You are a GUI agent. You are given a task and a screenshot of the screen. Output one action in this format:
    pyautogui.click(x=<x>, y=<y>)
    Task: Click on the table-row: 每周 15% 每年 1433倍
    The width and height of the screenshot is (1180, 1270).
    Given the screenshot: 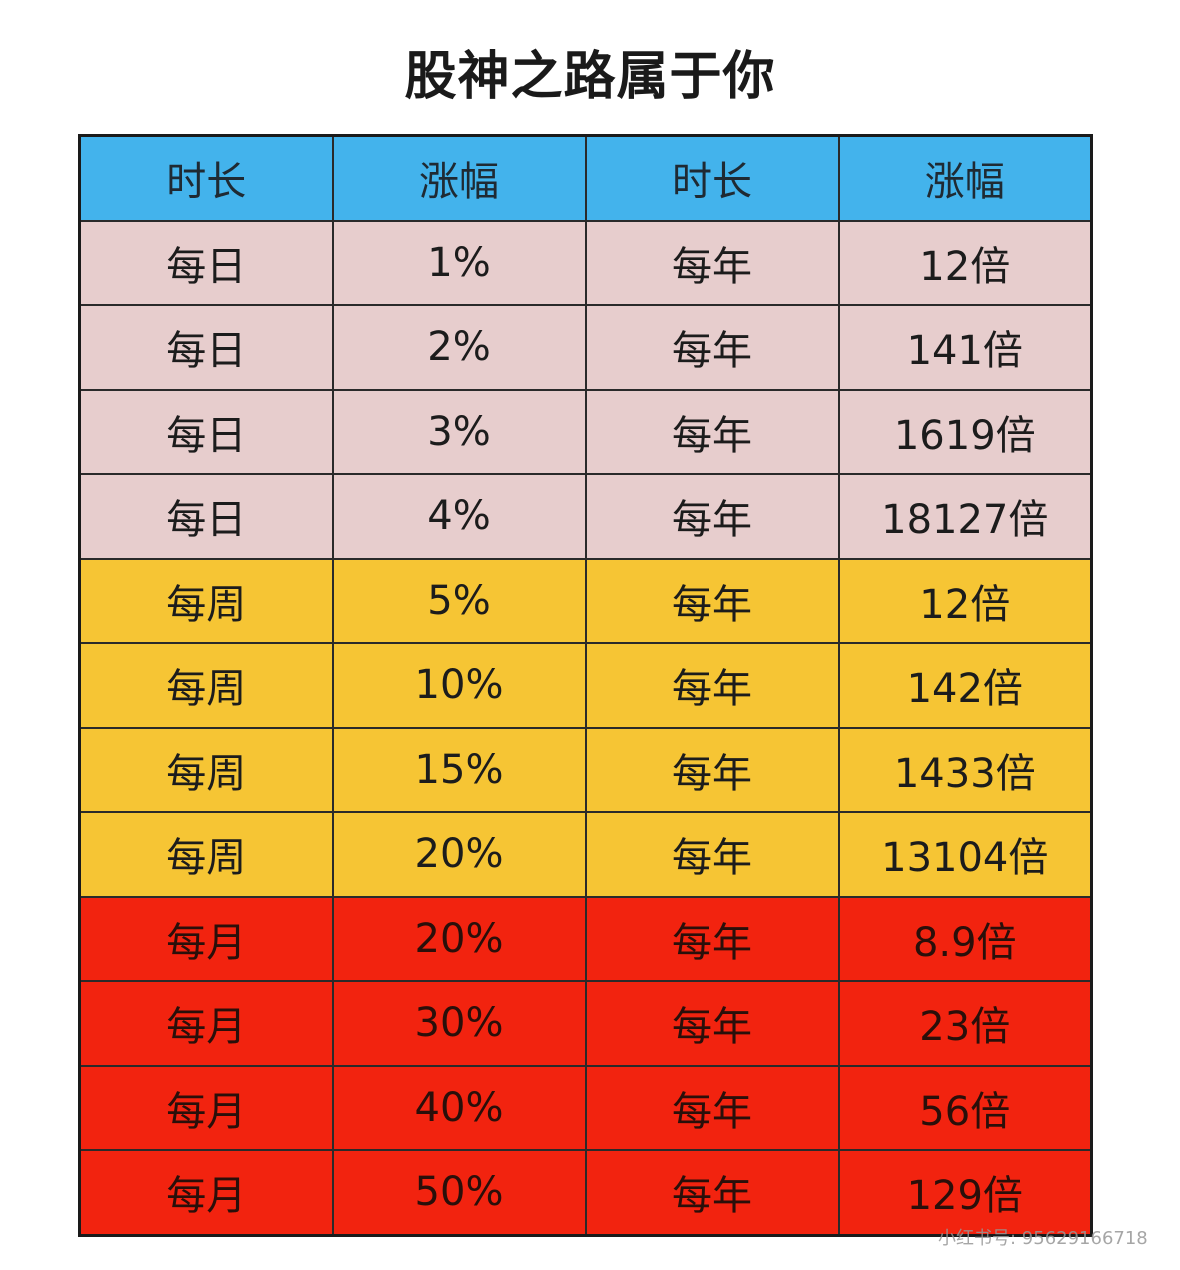 What is the action you would take?
    pyautogui.click(x=585, y=769)
    